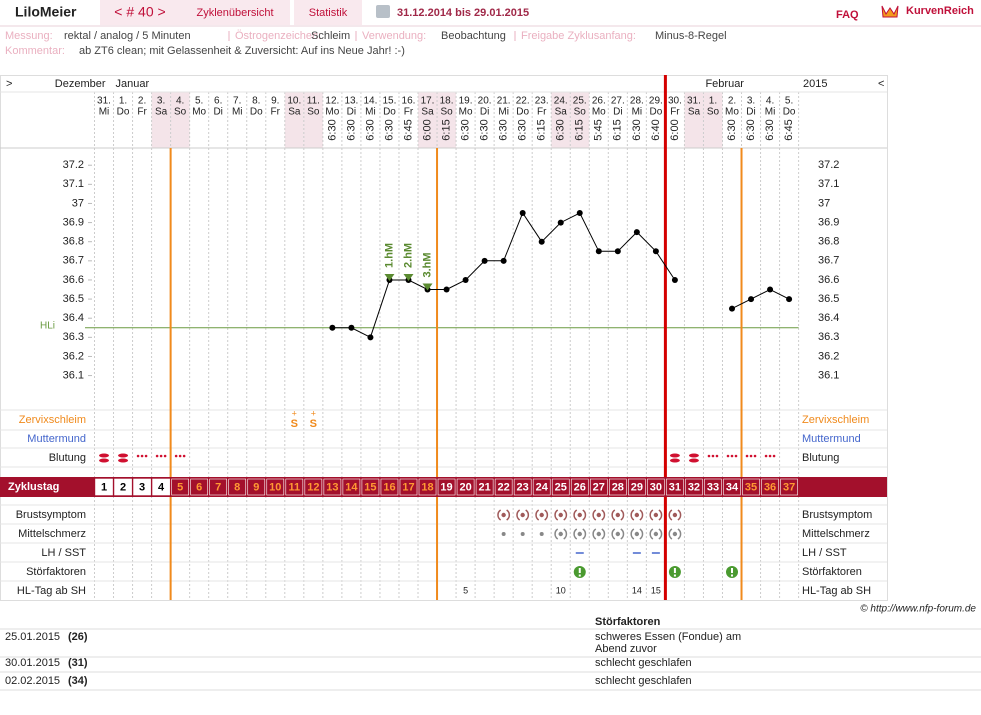 This screenshot has width=981, height=715. Describe the element at coordinates (828, 222) in the screenshot. I see `y-tick-label-right: 36.9` at that location.